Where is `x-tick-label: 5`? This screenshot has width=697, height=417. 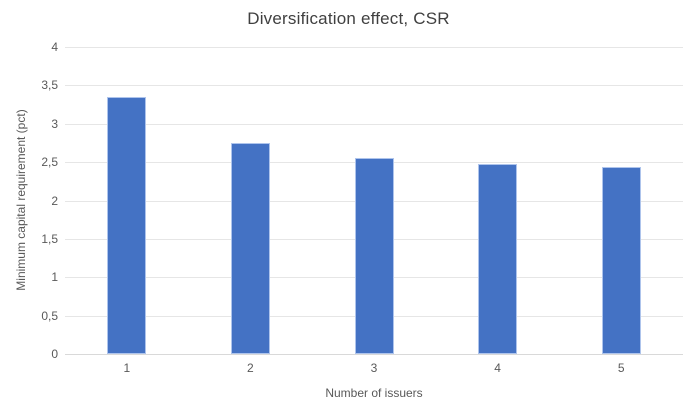
x-tick-label: 5 is located at coordinates (621, 368).